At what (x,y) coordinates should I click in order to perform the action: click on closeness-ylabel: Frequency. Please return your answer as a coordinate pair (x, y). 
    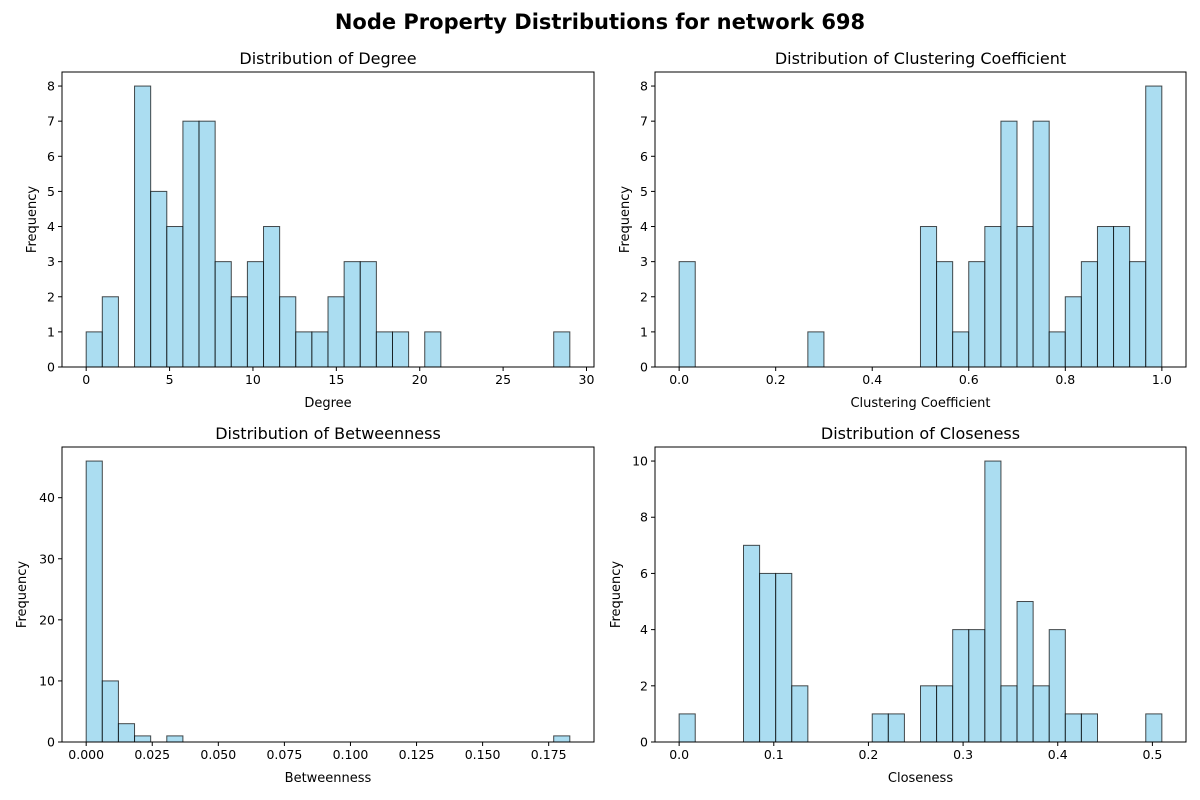
    Looking at the image, I should click on (616, 594).